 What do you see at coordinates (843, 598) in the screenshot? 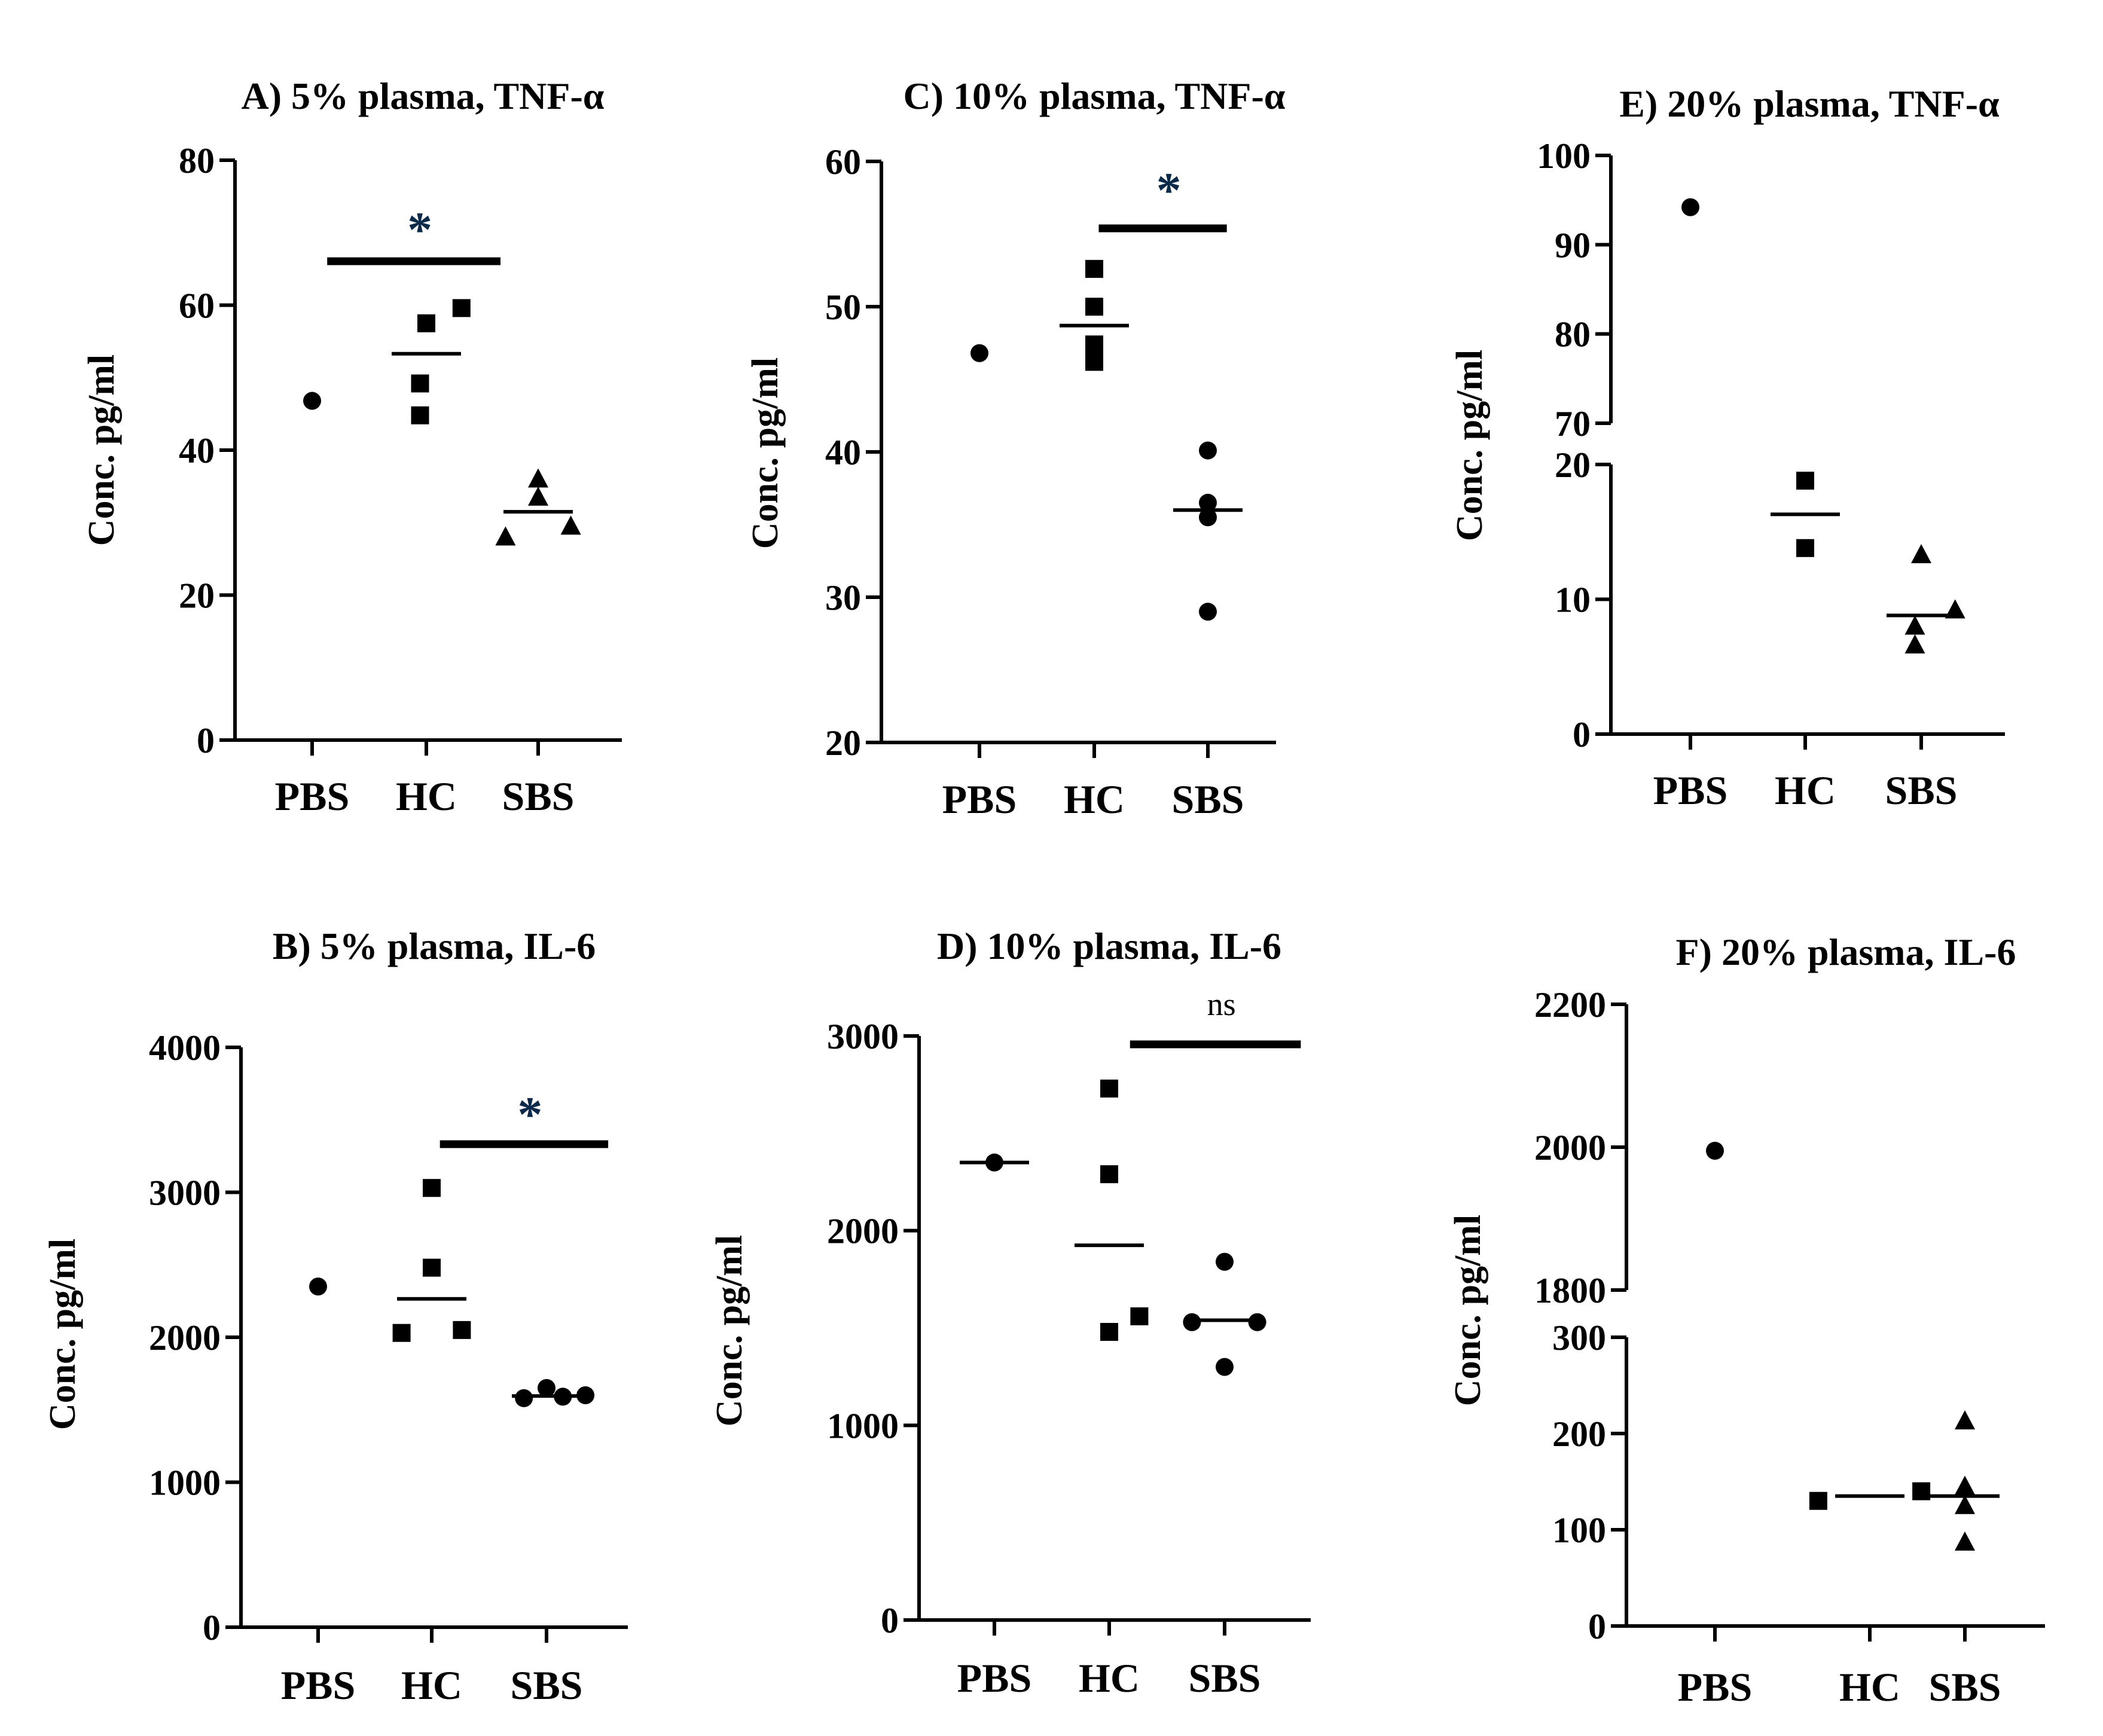
I see `y-tick-label: 30` at bounding box center [843, 598].